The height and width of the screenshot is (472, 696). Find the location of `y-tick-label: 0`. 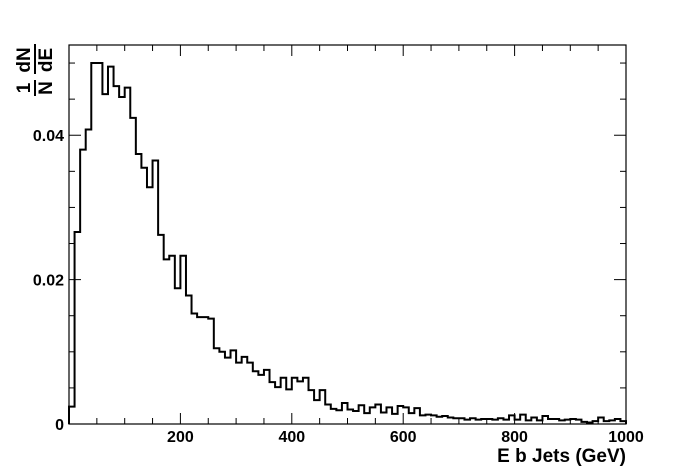

y-tick-label: 0 is located at coordinates (59, 425).